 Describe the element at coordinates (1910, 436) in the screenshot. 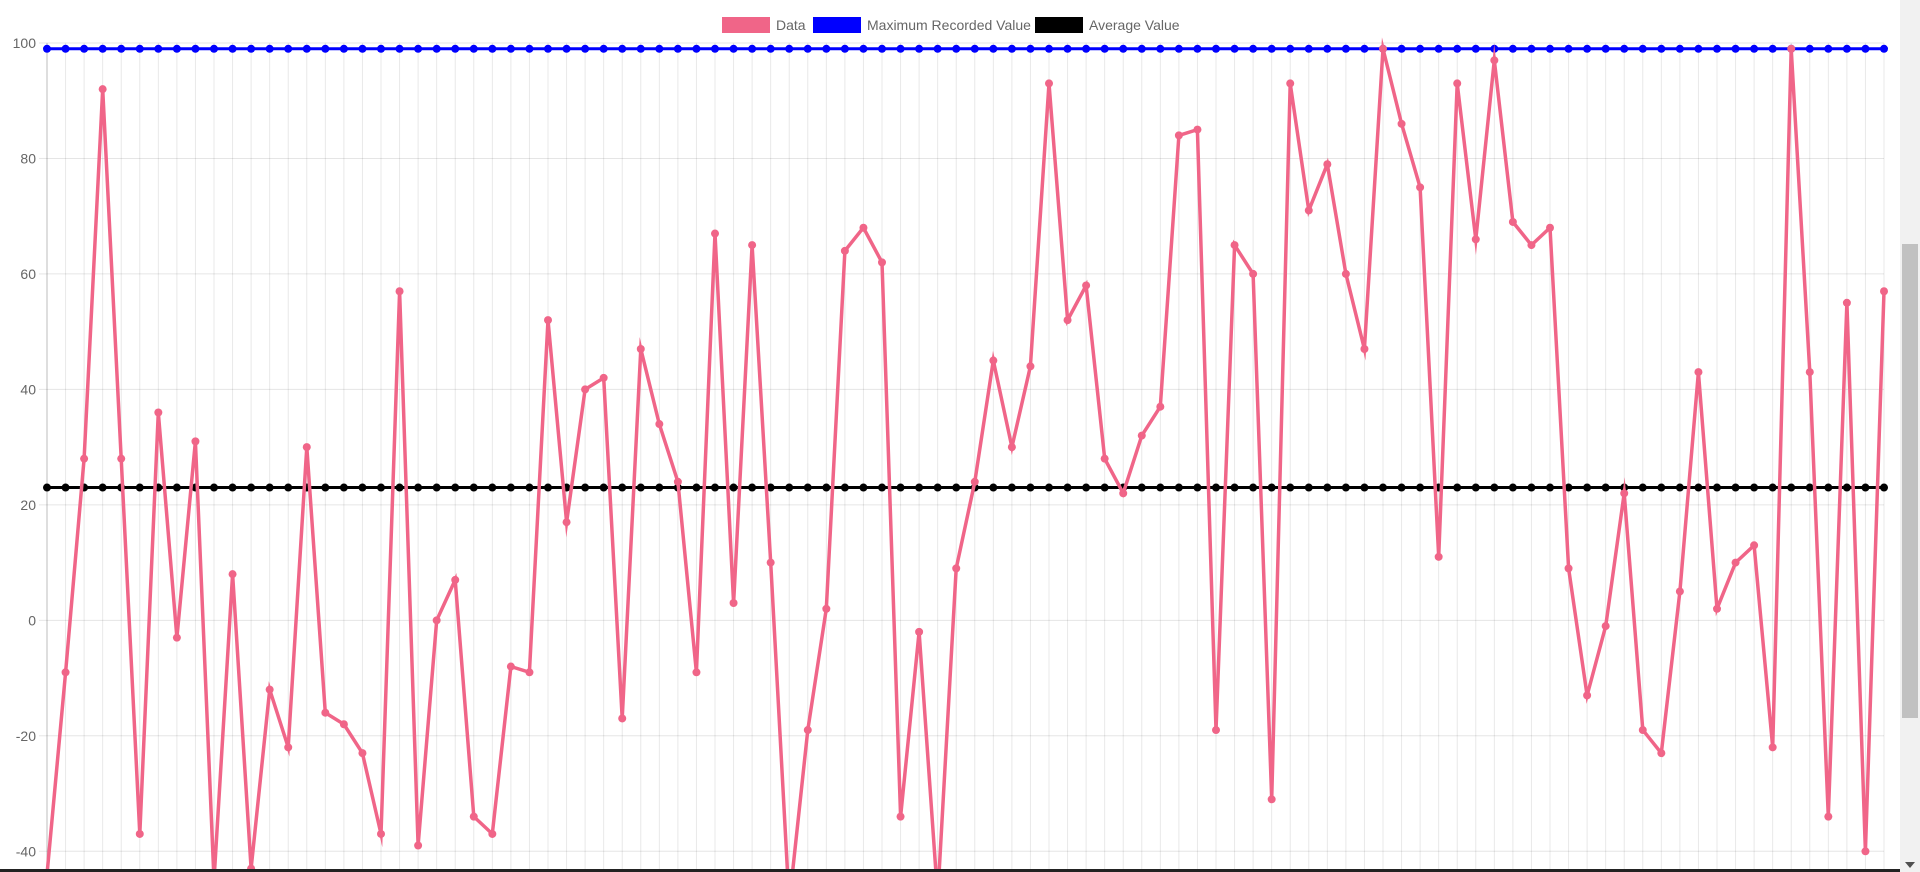

I see `vertical-scrollbar` at that location.